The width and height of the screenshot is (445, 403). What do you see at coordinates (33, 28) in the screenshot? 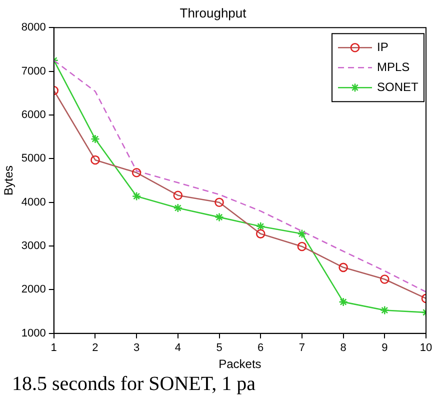
I see `y-tick-label: 8000` at bounding box center [33, 28].